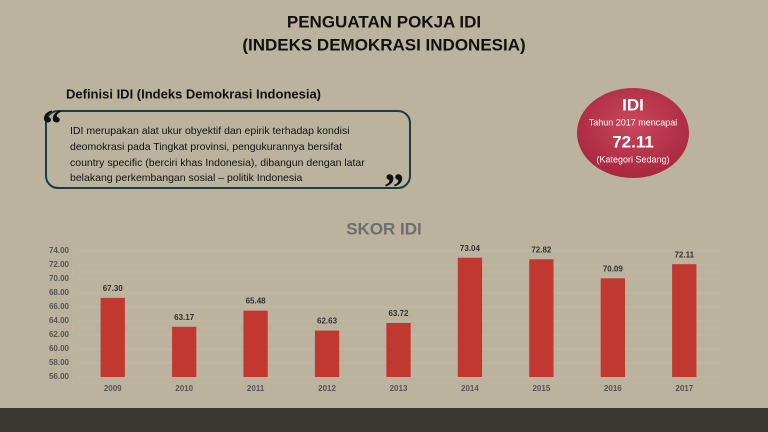  Describe the element at coordinates (59, 320) in the screenshot. I see `y-tick-label: 64.00` at that location.